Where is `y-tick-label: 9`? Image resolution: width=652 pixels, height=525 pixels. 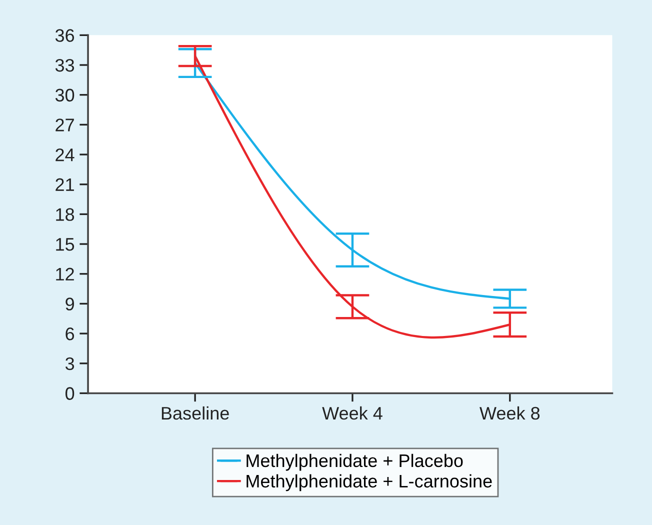 y-tick-label: 9 is located at coordinates (70, 304).